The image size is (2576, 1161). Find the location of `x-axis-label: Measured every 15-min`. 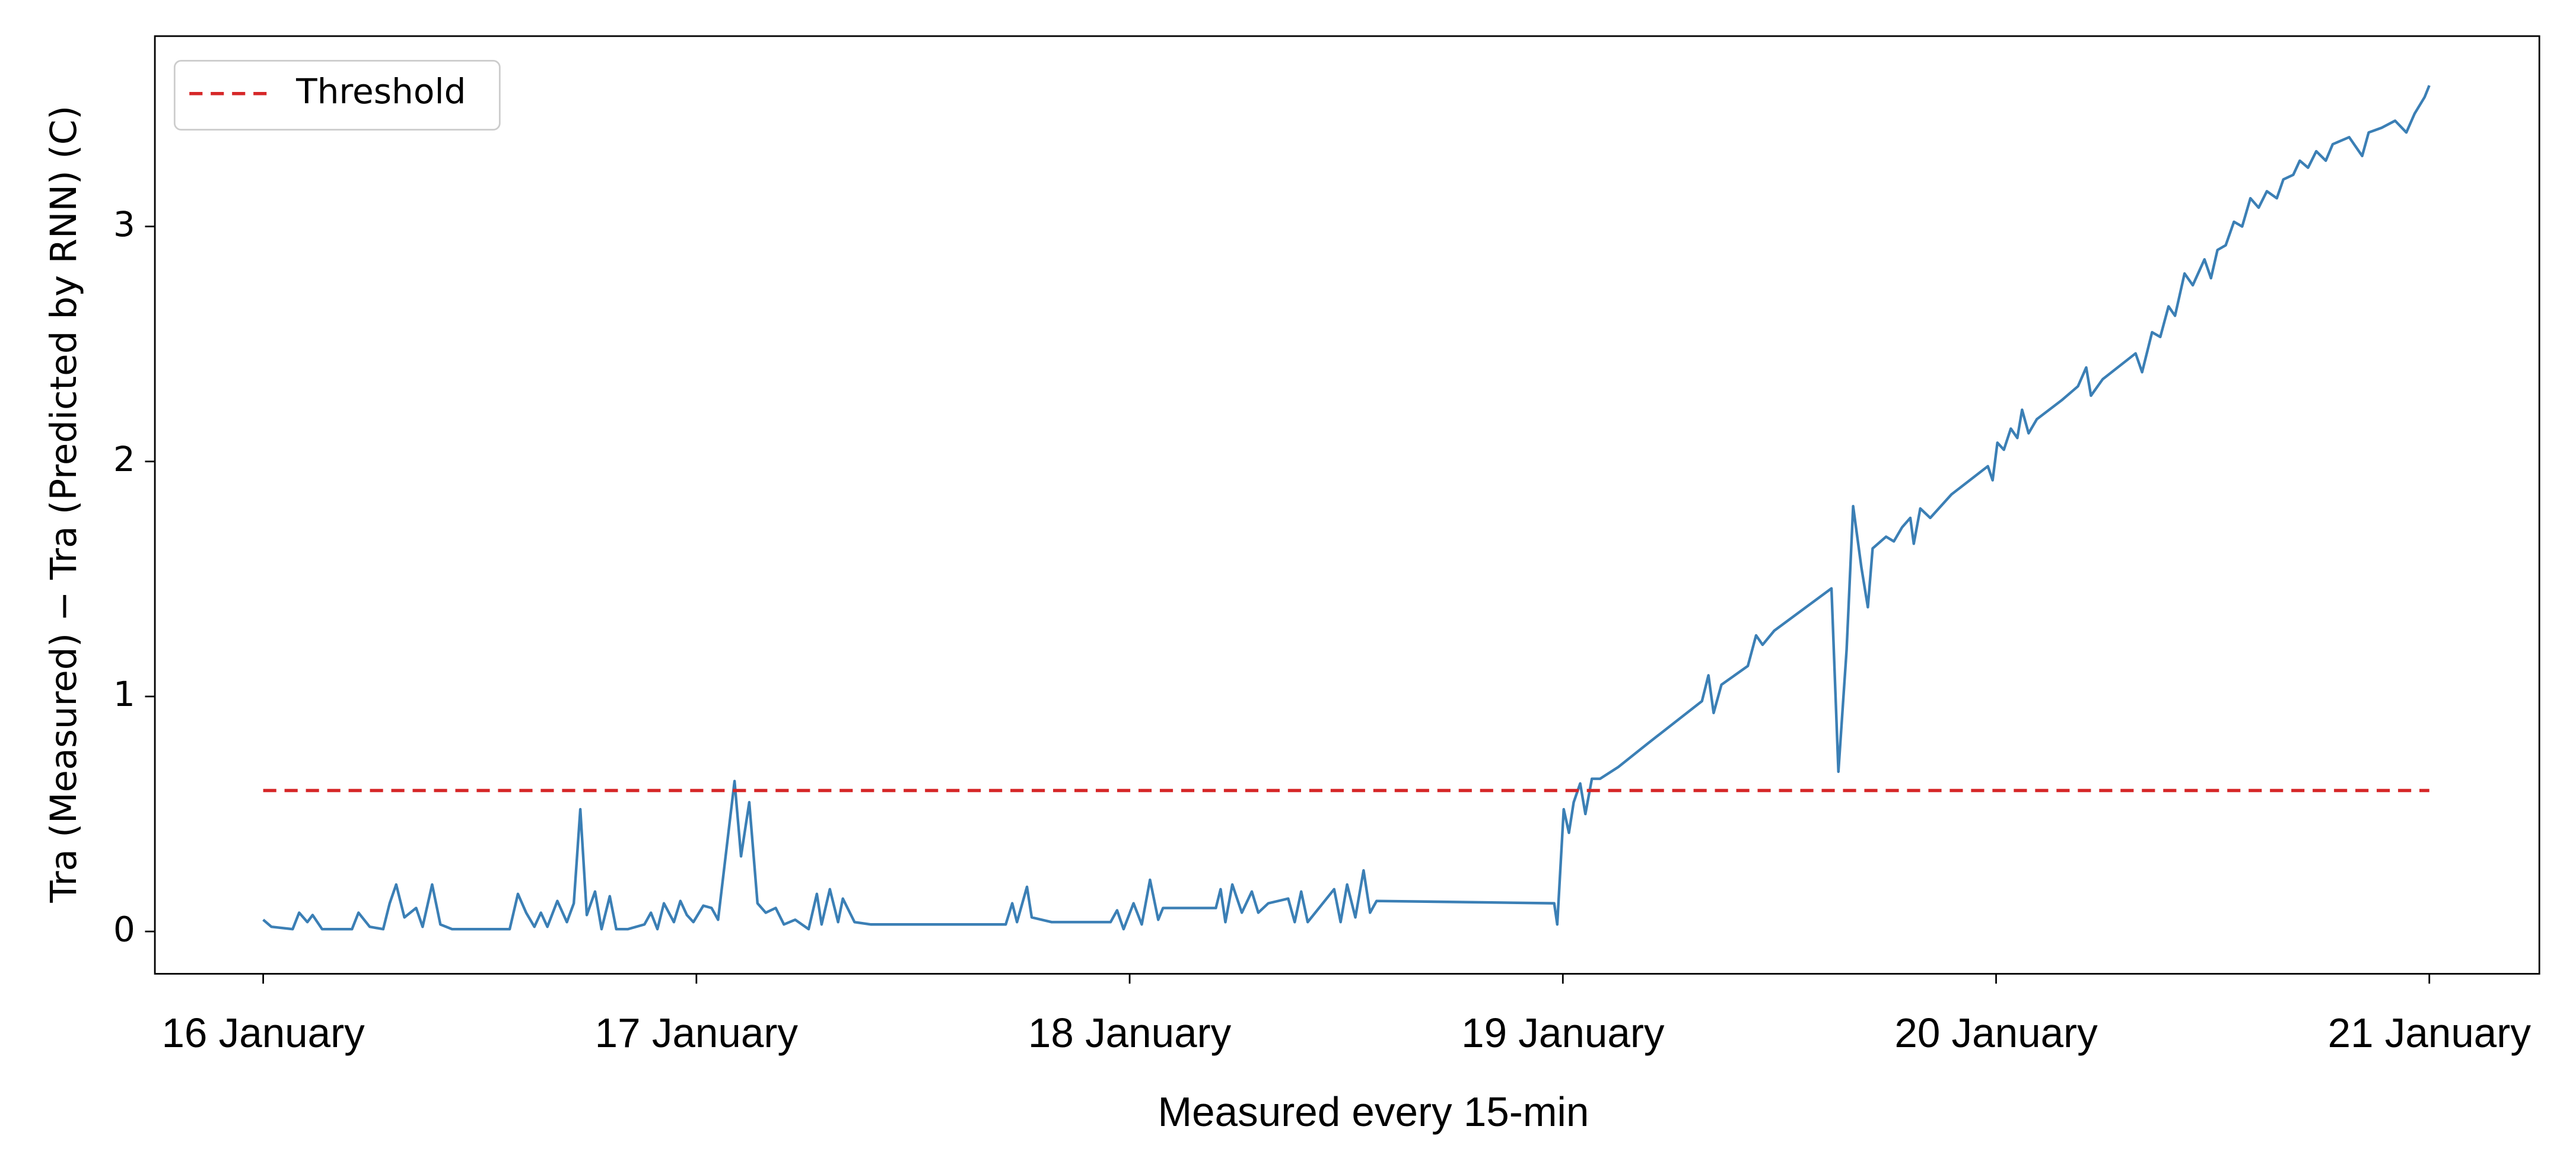

x-axis-label: Measured every 15-min is located at coordinates (1373, 1112).